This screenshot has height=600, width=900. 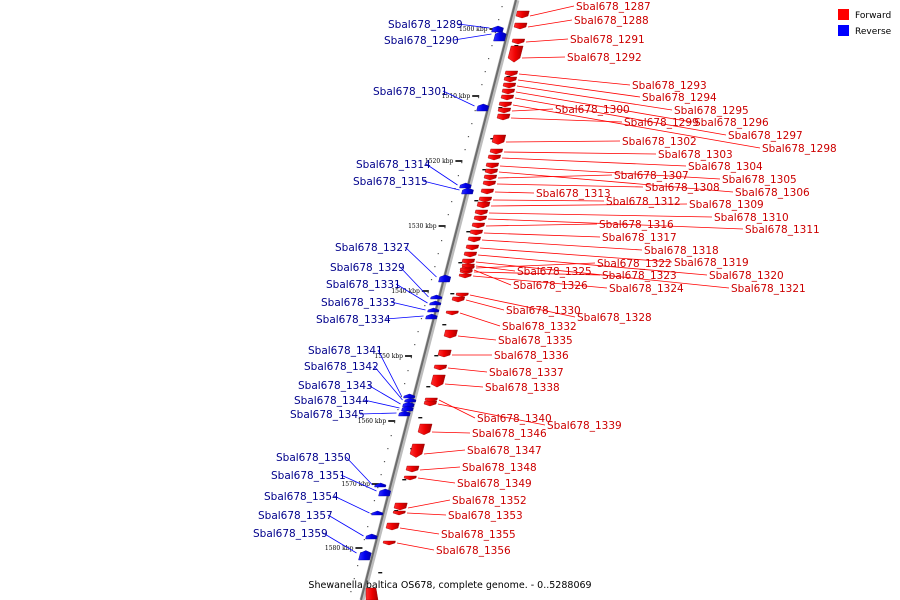 I want to click on gene-label-sbal678-1342: Sbal678_1342, so click(x=341, y=367).